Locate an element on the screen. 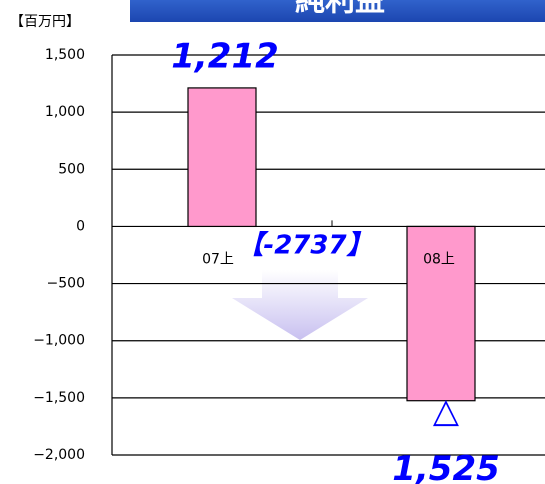  chart-title: 純利益 is located at coordinates (340, 9).